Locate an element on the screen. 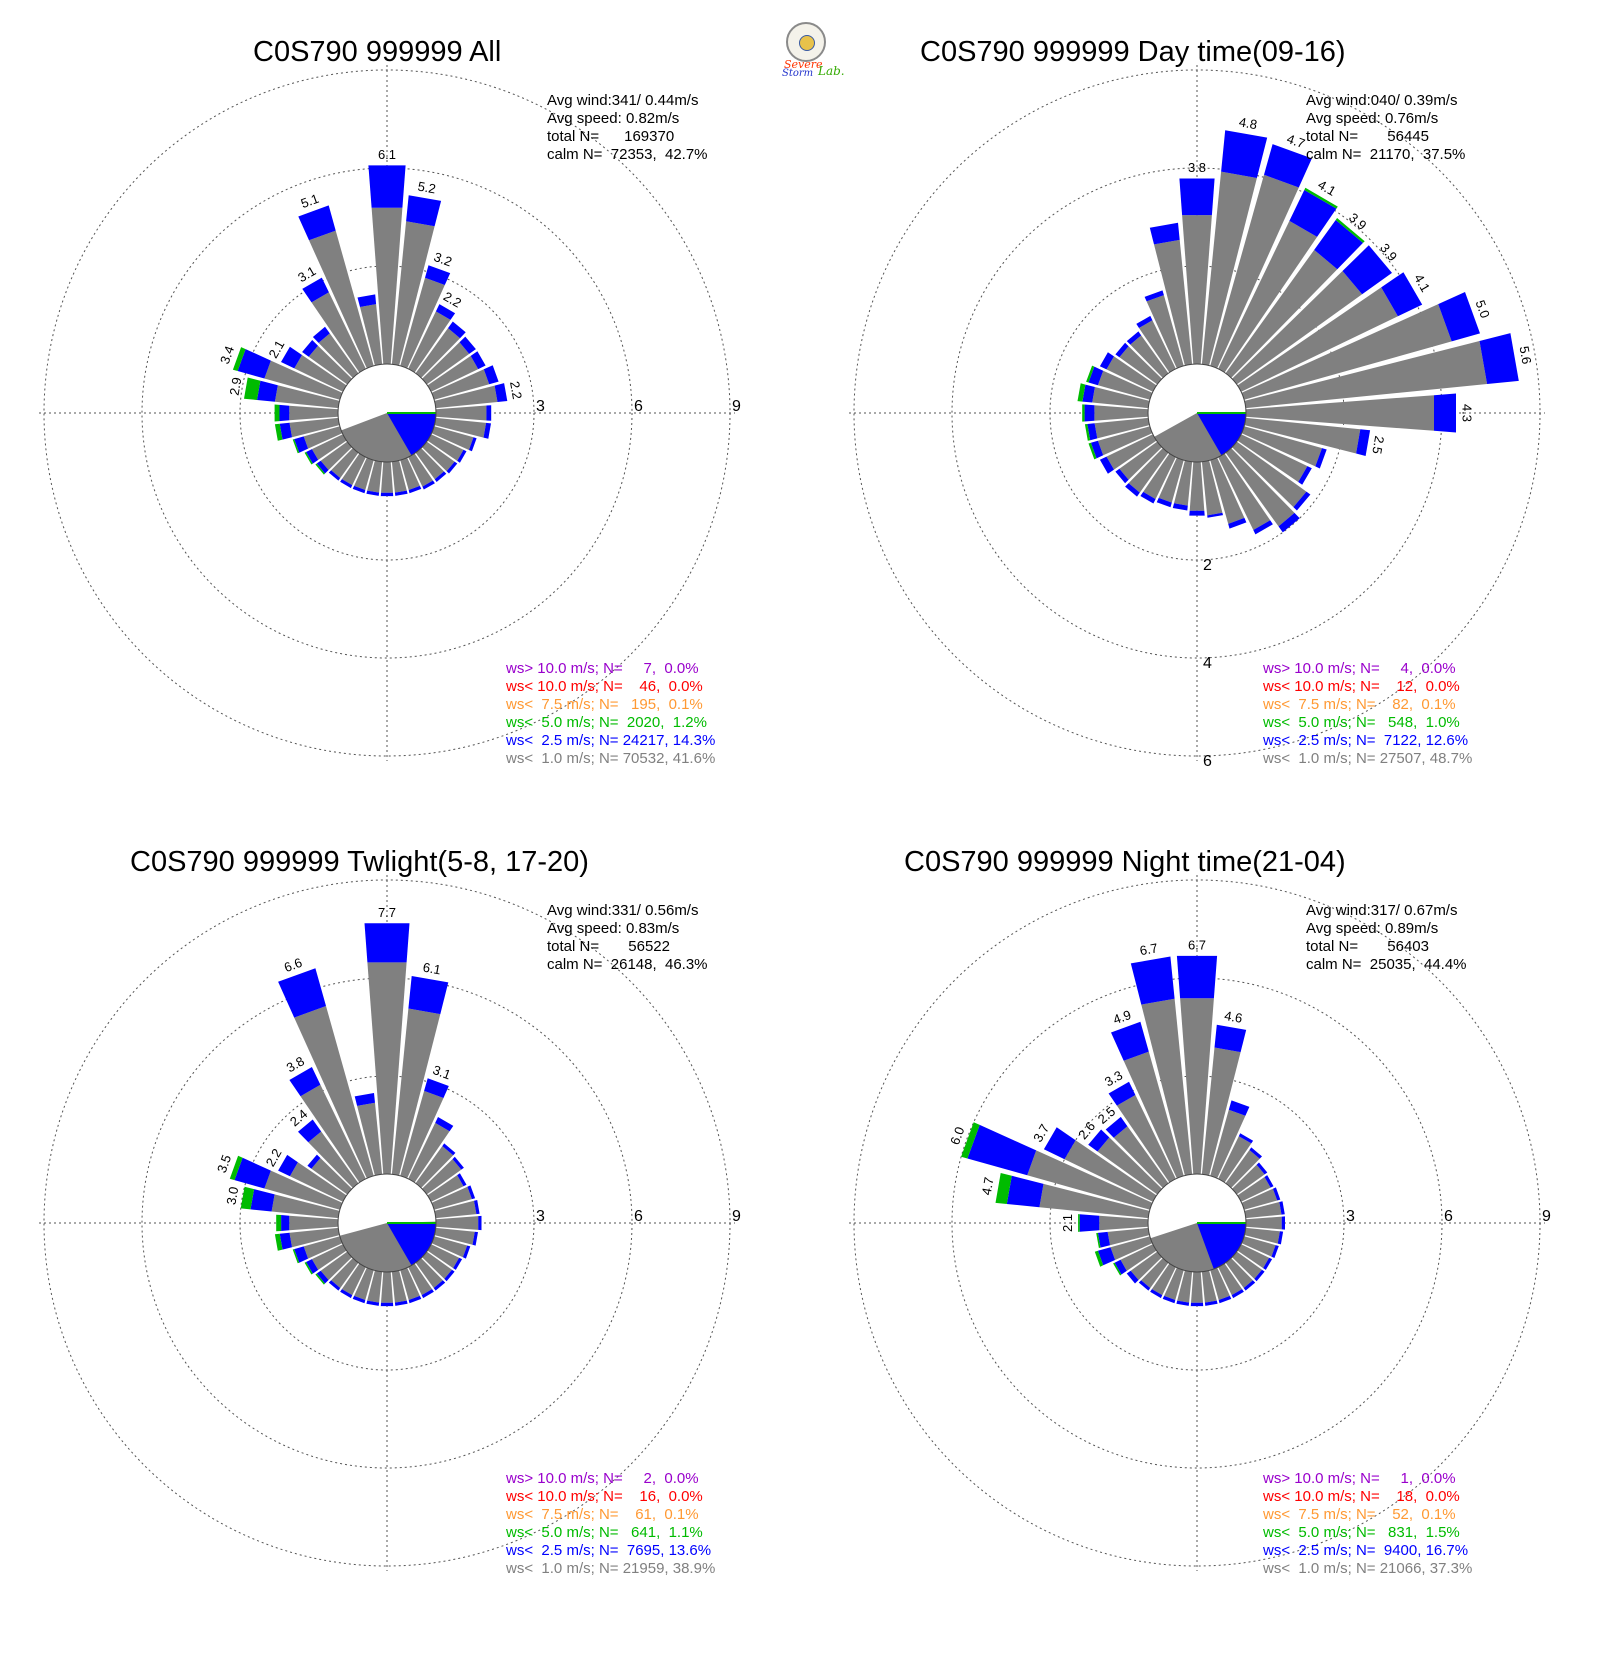 The height and width of the screenshot is (1660, 1620). legend-ws-gt-10: ws> 10.0 m/s; N= 7, 0.0% is located at coordinates (602, 668).